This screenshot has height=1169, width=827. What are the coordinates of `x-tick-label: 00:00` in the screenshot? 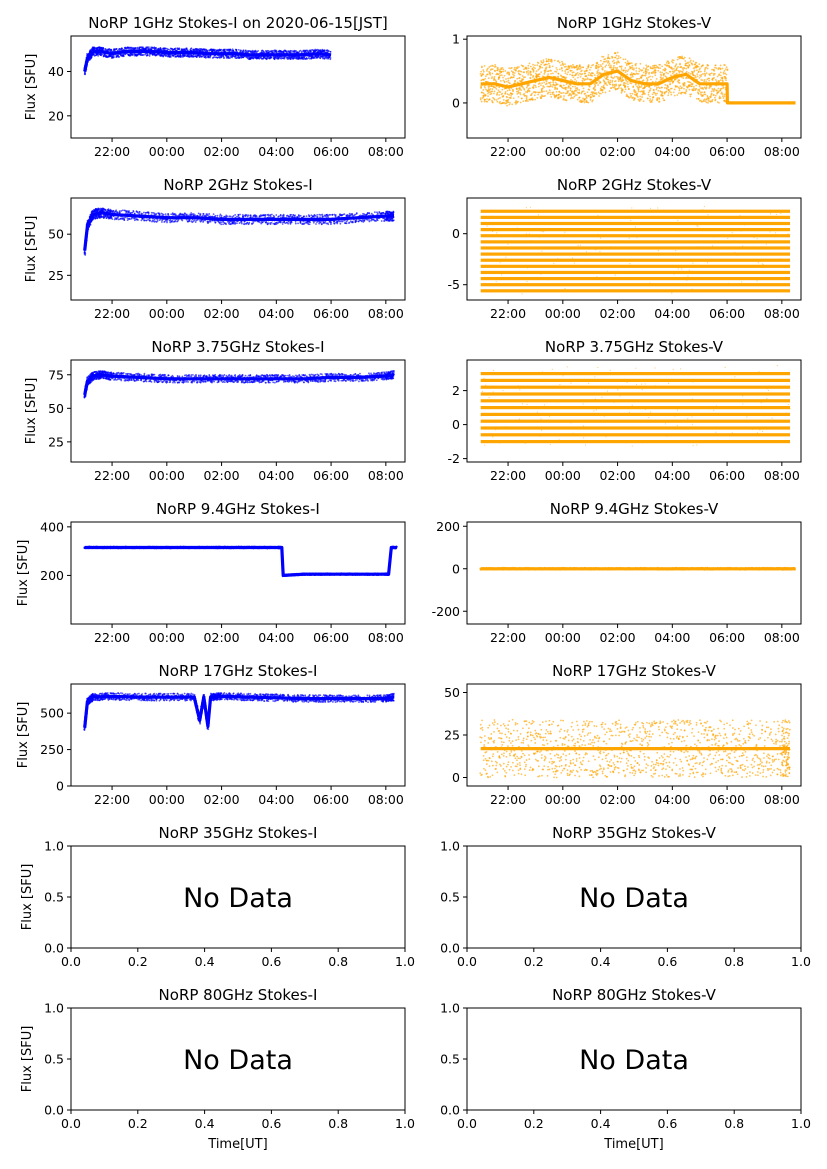 It's located at (167, 151).